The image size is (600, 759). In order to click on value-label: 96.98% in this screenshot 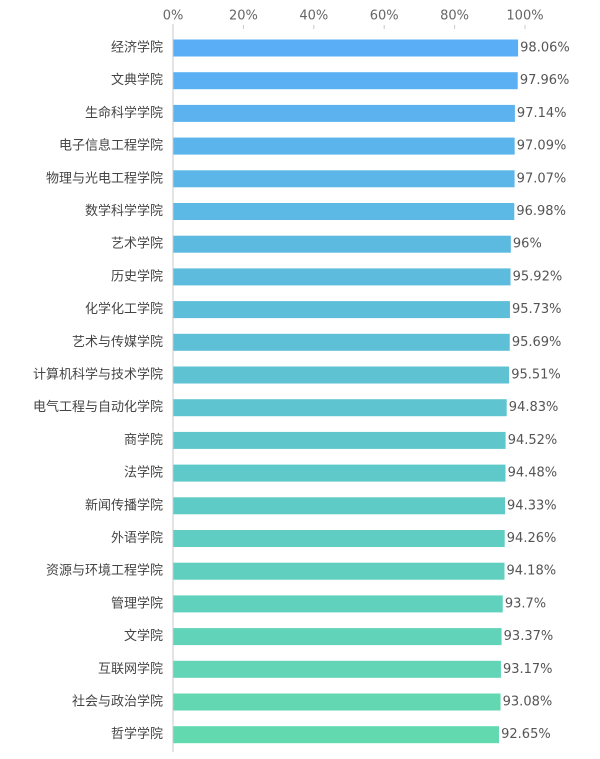, I will do `click(541, 211)`.